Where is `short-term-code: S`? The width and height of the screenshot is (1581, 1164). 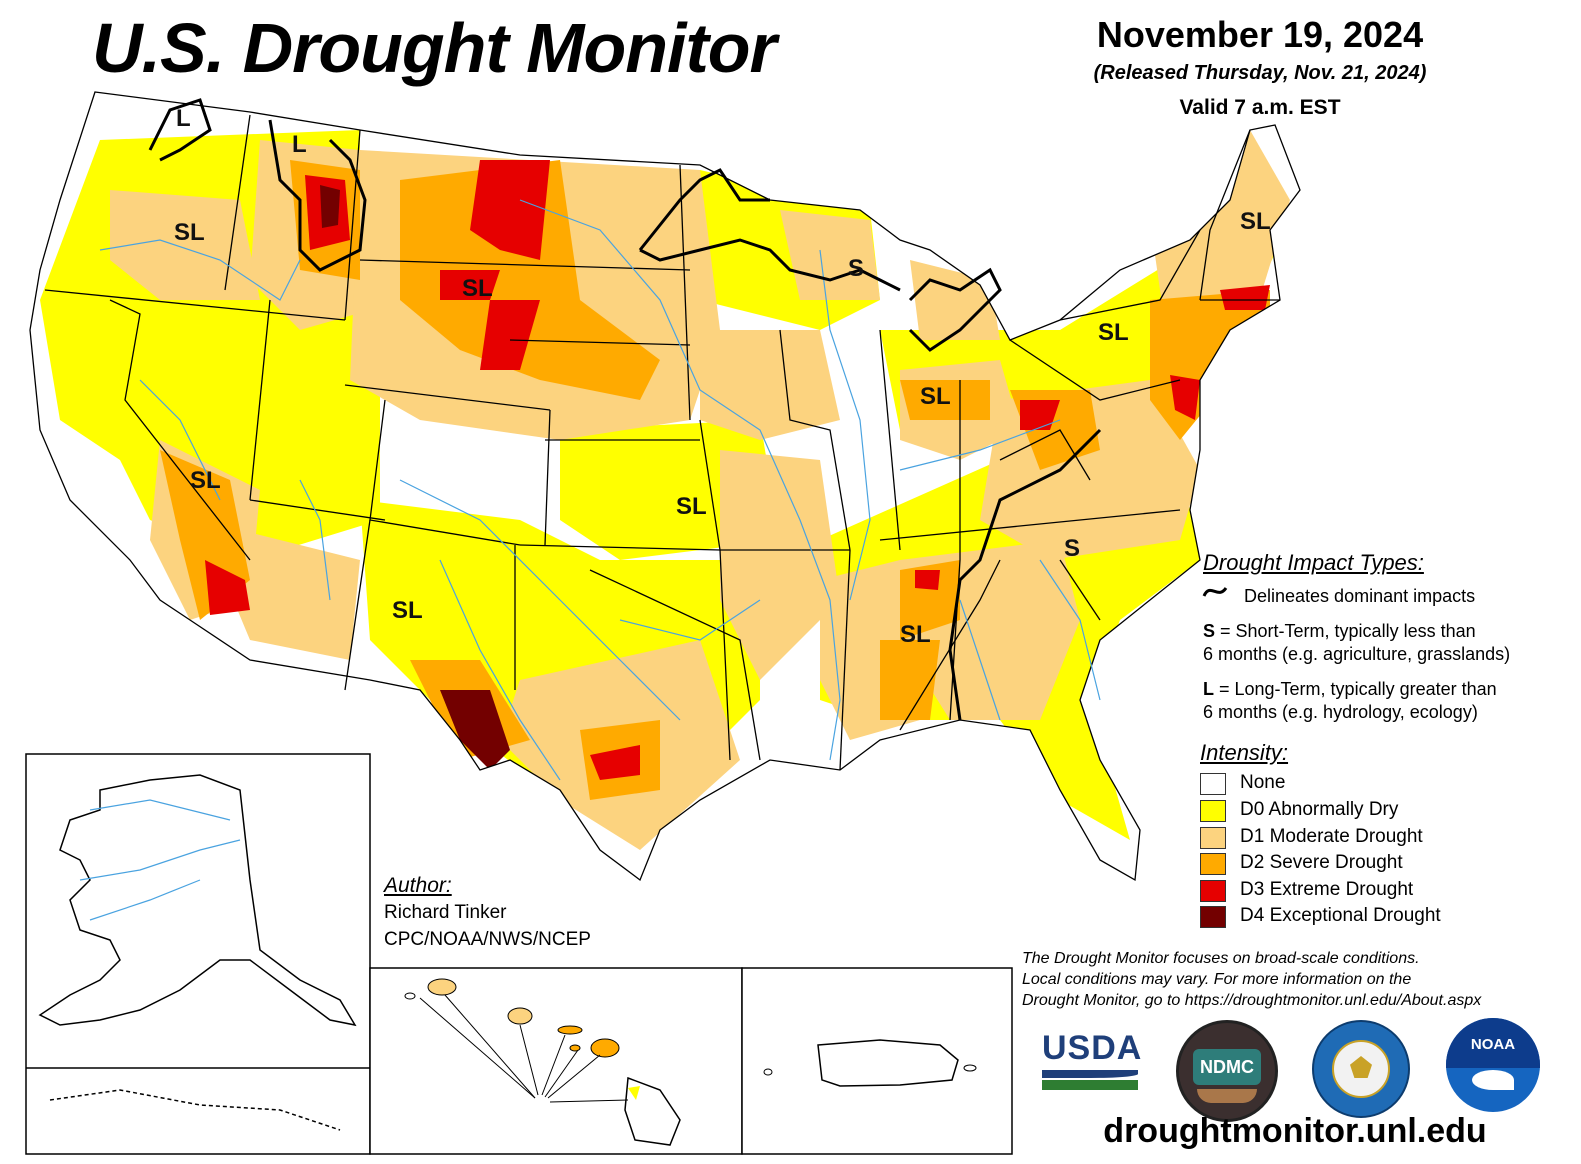 short-term-code: S is located at coordinates (1209, 631).